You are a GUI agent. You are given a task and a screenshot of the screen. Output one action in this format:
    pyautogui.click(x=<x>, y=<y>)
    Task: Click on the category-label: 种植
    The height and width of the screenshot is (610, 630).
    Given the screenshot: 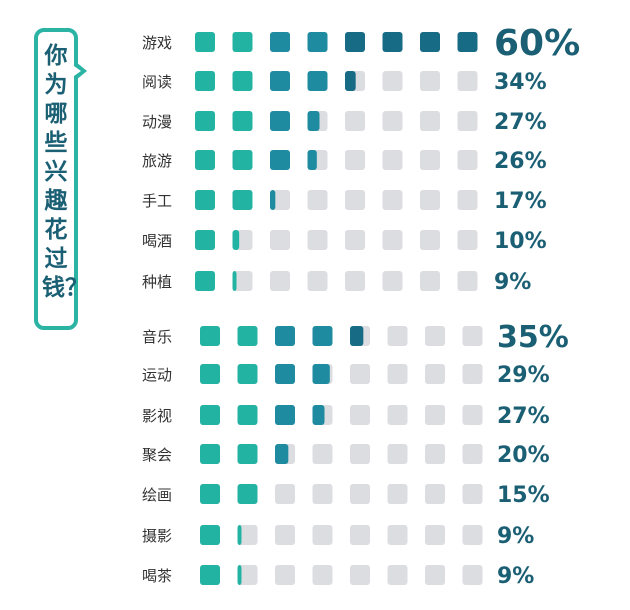 What is the action you would take?
    pyautogui.click(x=157, y=282)
    